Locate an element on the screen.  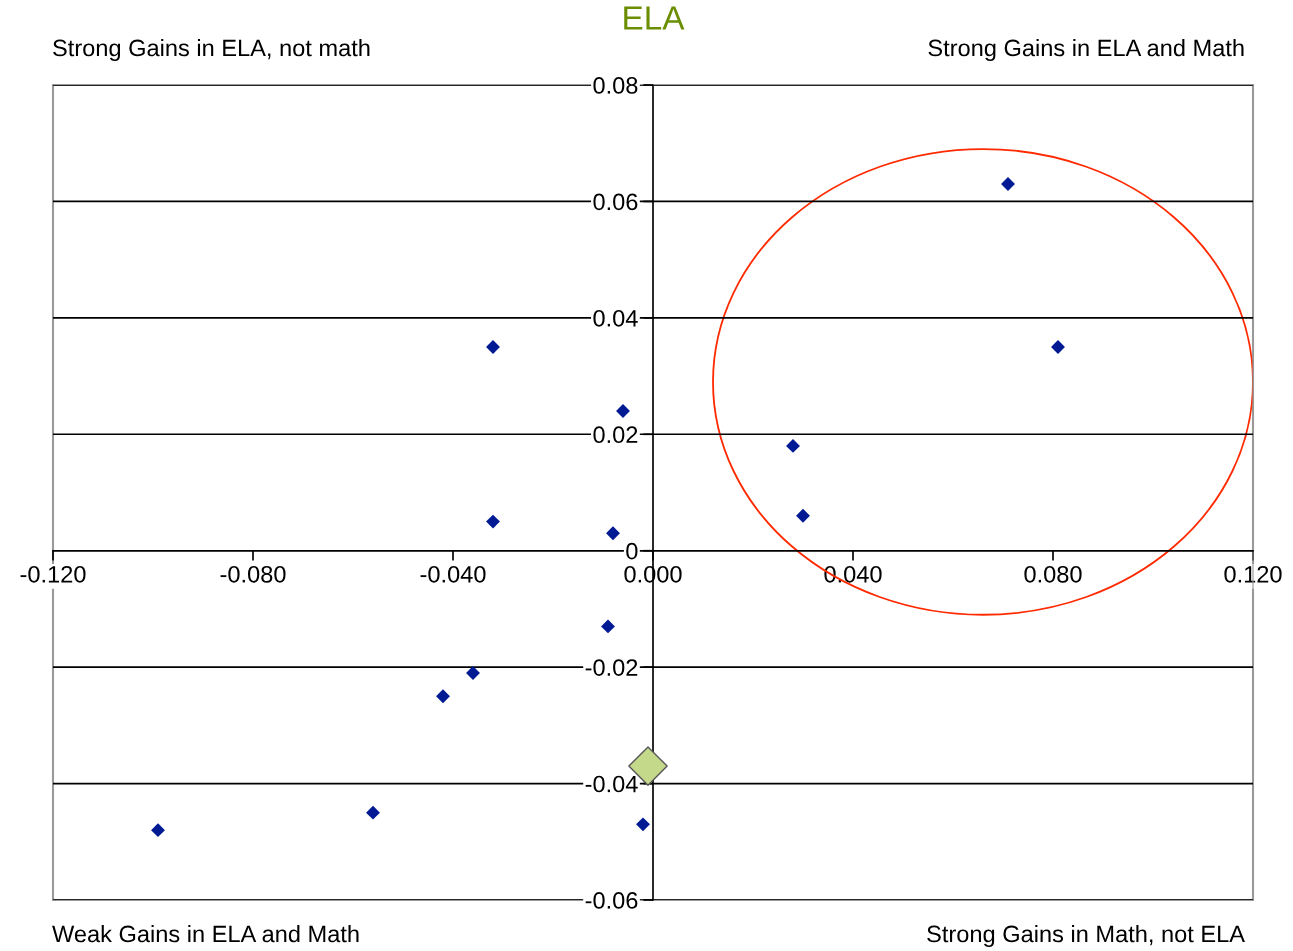
y-tick-label: -0.02 is located at coordinates (611, 667).